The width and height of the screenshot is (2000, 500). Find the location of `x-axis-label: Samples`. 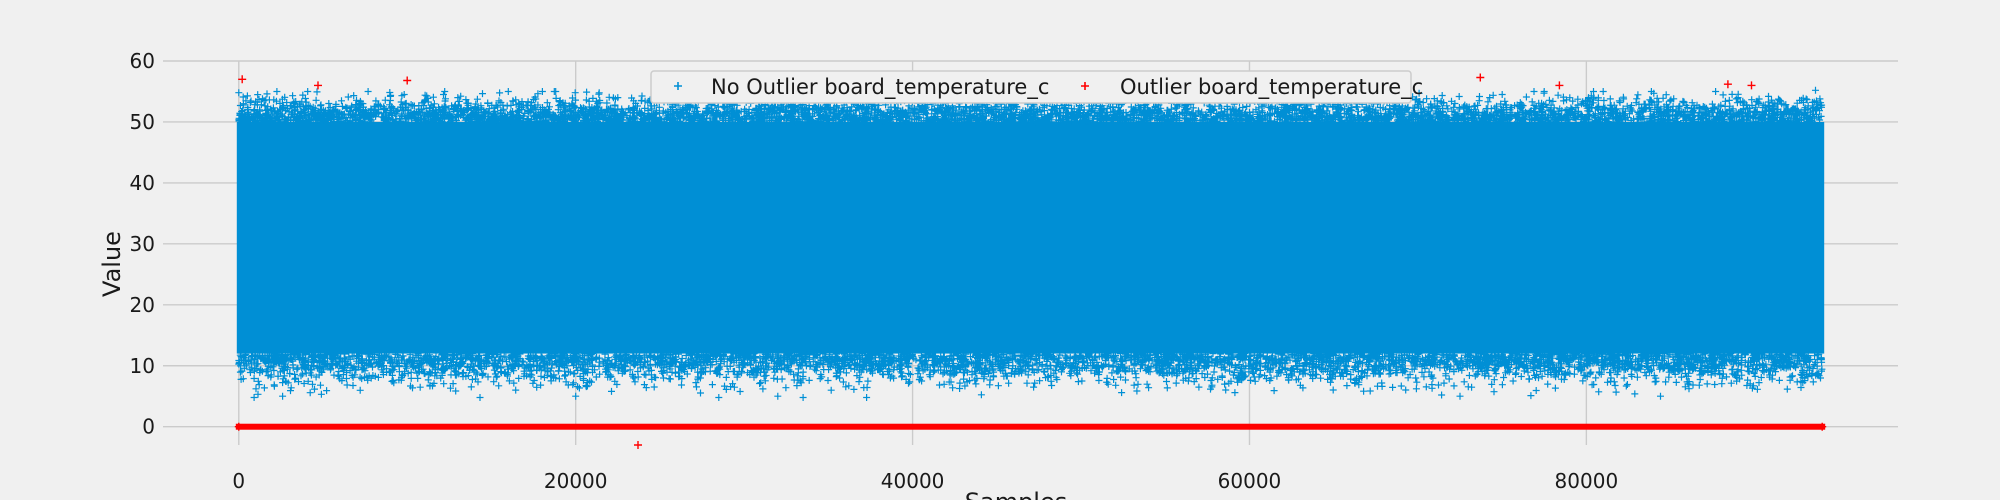

x-axis-label: Samples is located at coordinates (1016, 494).